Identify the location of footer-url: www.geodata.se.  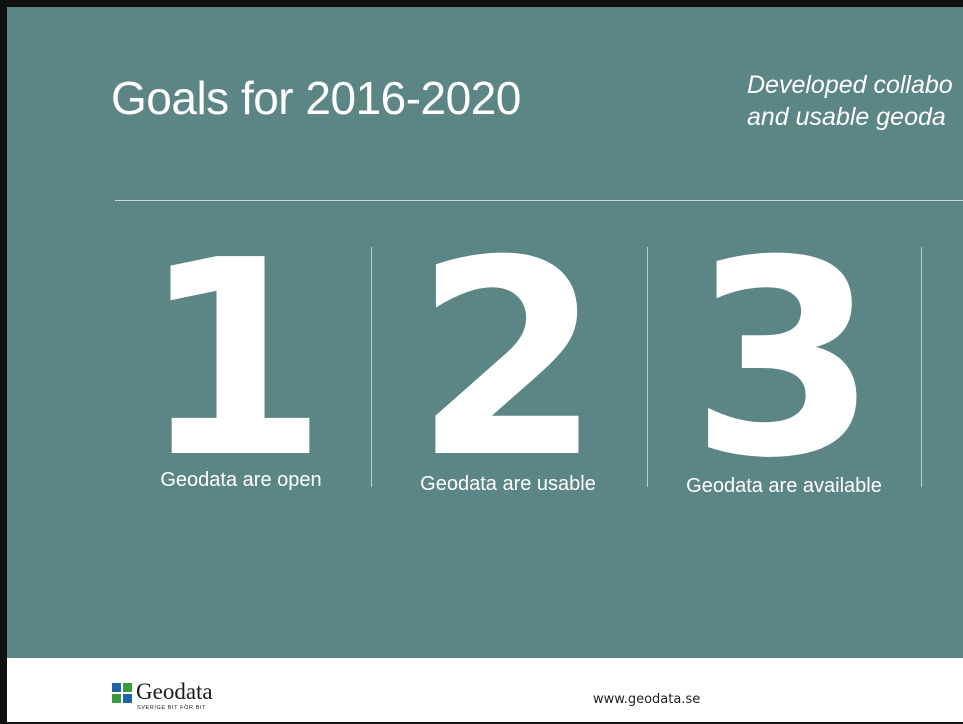
(647, 699).